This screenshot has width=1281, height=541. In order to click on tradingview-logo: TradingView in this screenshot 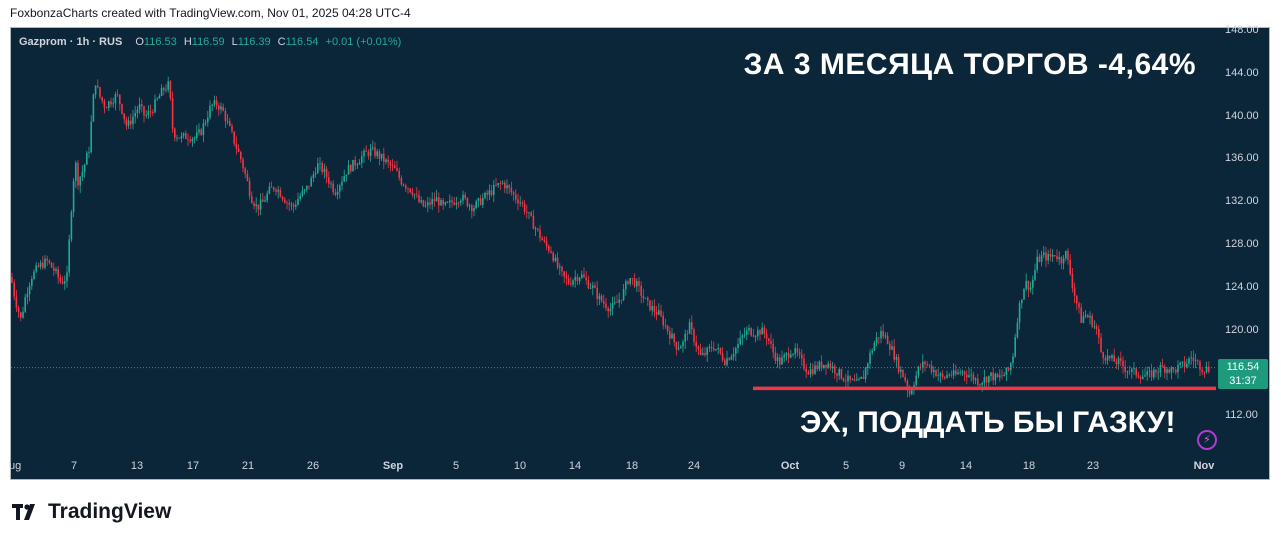, I will do `click(91, 512)`.